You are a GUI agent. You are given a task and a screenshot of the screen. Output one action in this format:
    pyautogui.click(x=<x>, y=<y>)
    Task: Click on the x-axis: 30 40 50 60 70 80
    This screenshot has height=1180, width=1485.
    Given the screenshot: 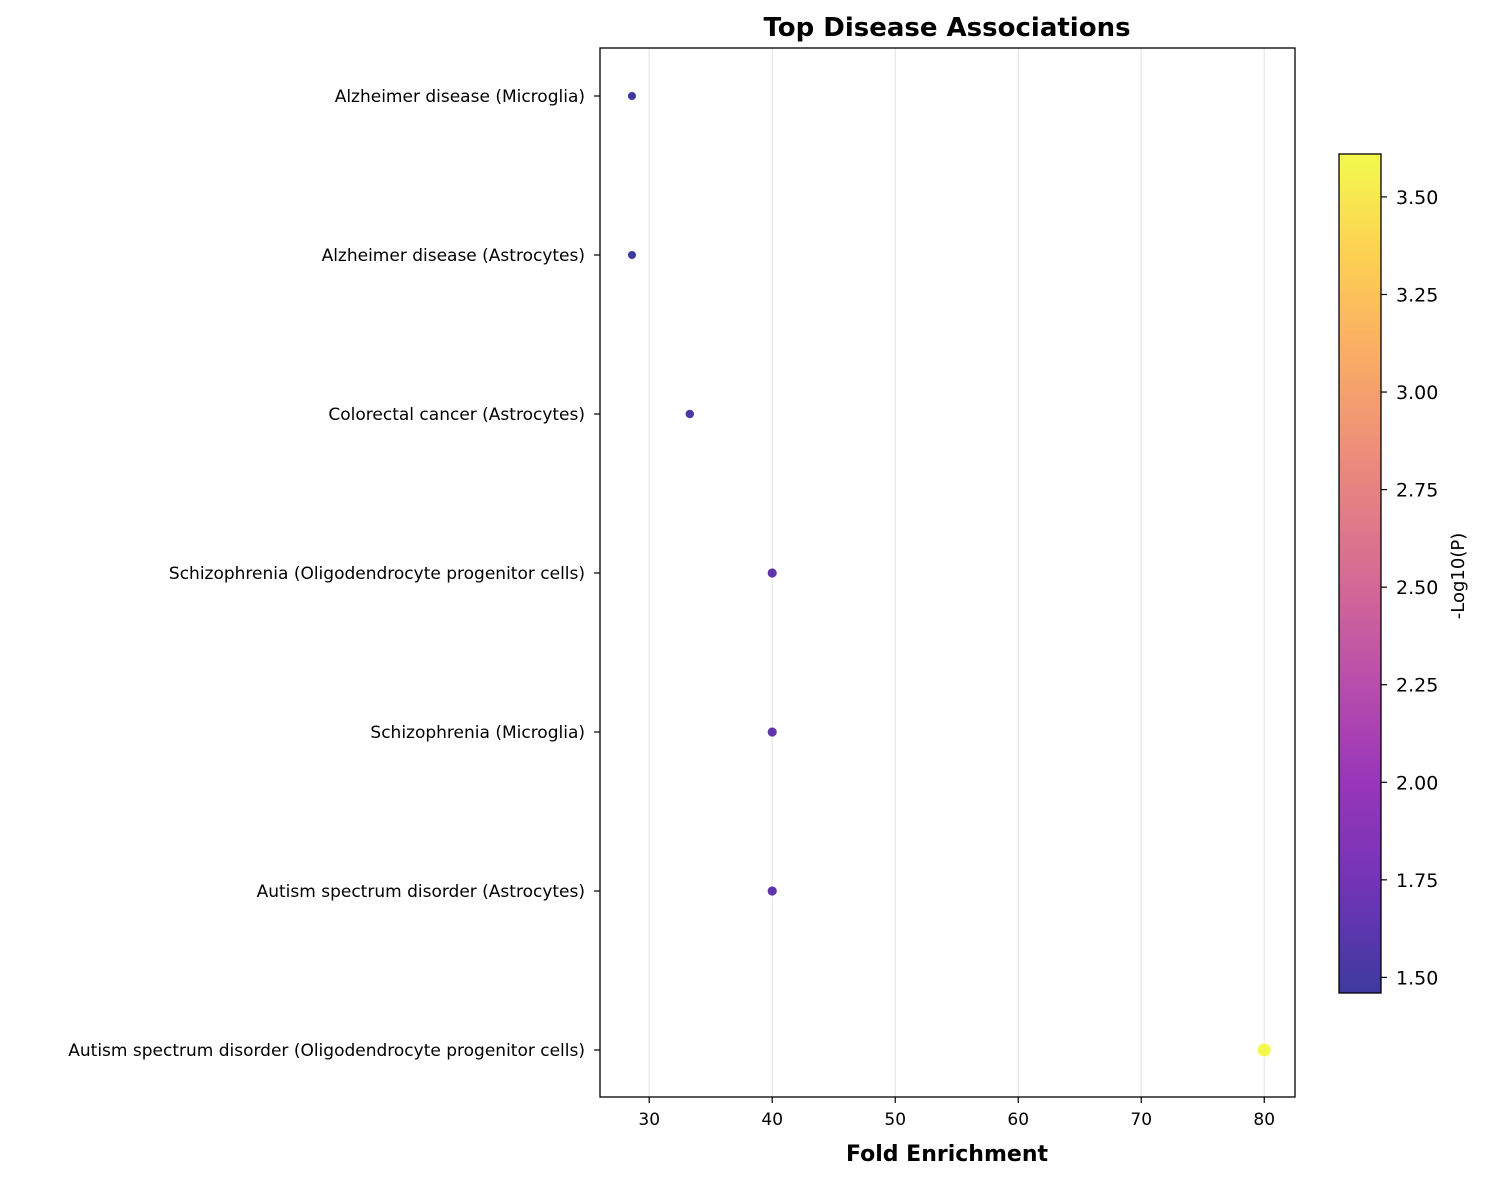 What is the action you would take?
    pyautogui.click(x=956, y=1113)
    